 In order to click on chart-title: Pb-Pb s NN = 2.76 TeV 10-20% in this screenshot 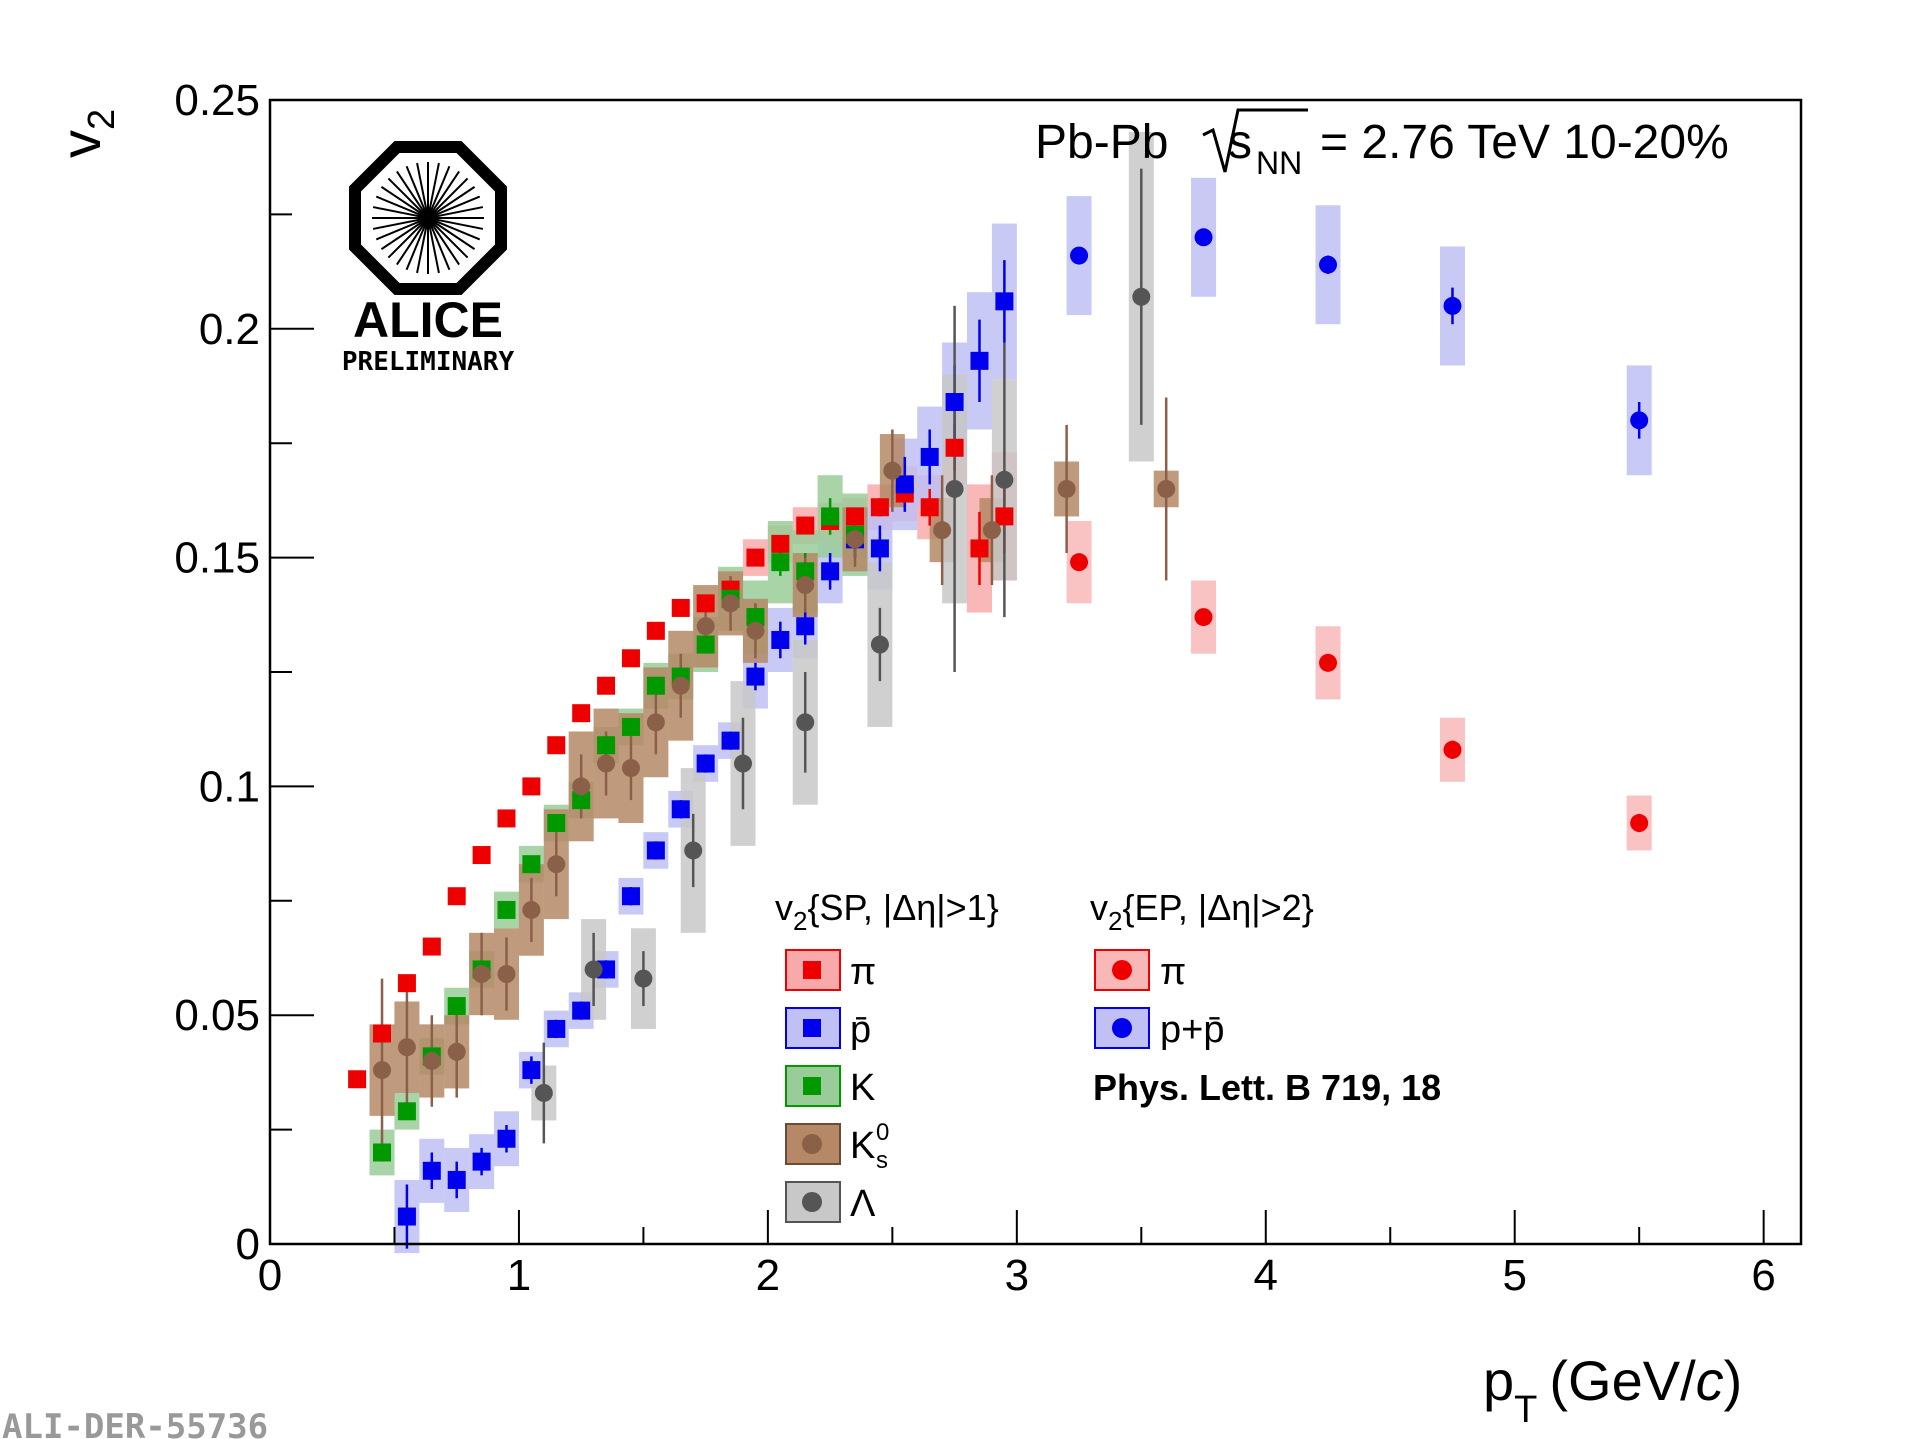, I will do `click(1382, 144)`.